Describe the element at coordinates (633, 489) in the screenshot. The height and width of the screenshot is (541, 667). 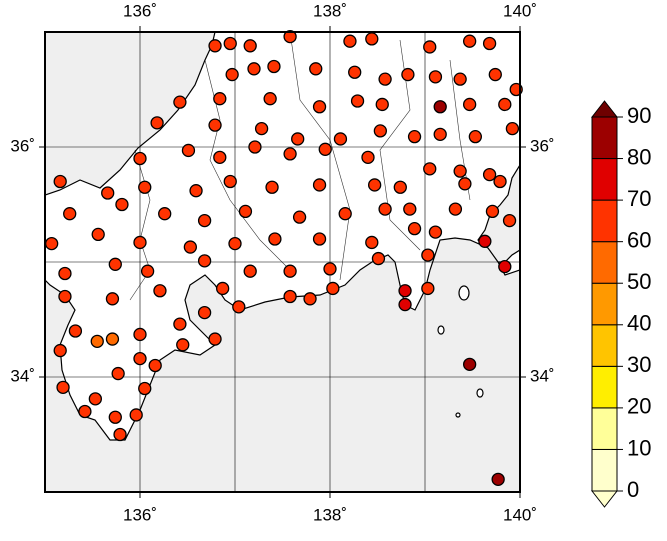
I see `colorbar-label: 0` at that location.